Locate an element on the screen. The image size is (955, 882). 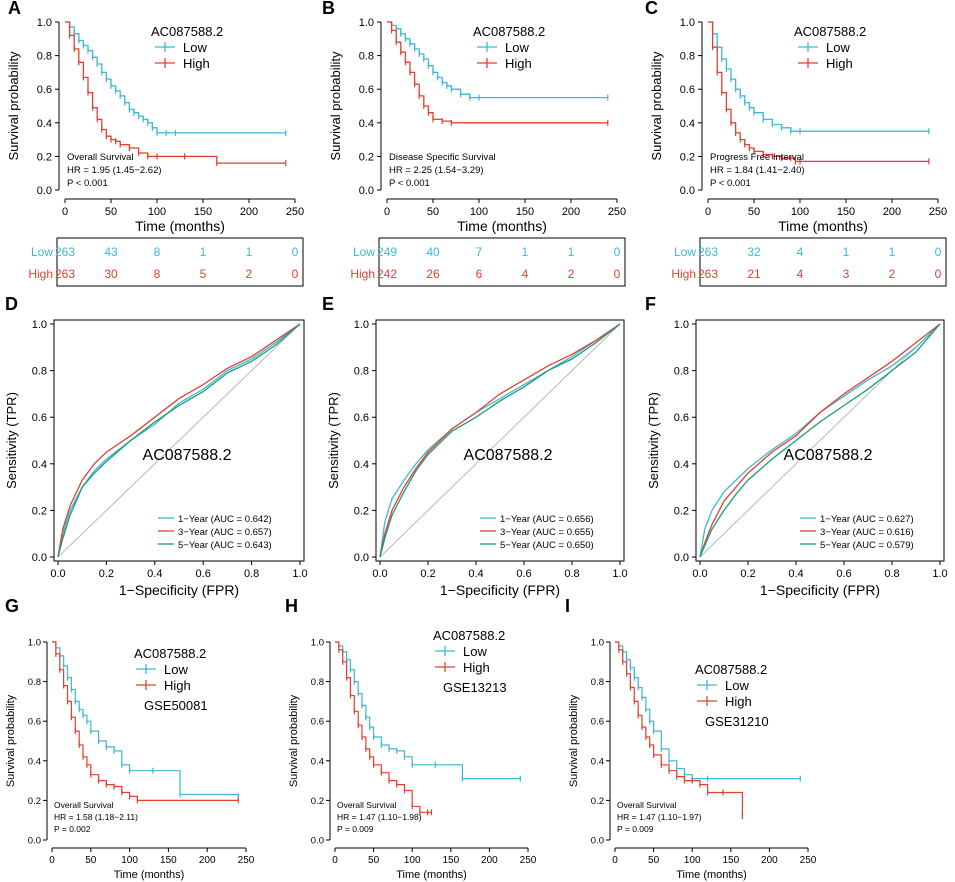
risk-cell-high: 8 is located at coordinates (157, 274).